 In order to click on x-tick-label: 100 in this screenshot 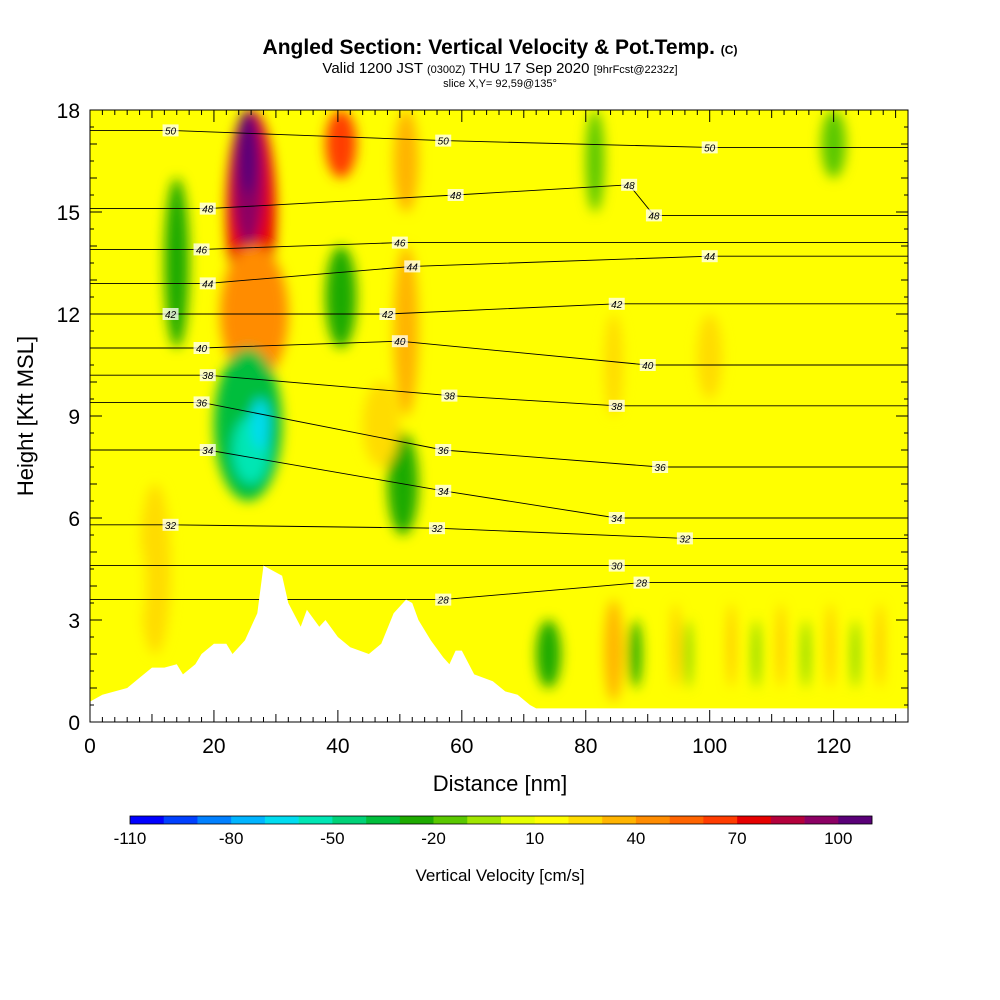, I will do `click(709, 746)`.